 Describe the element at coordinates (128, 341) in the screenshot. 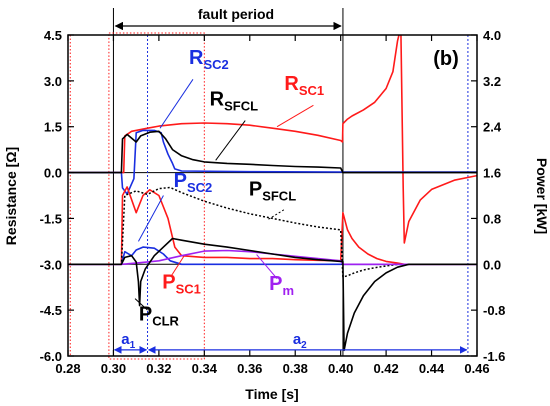

I see `interval-a1-label: a1` at that location.